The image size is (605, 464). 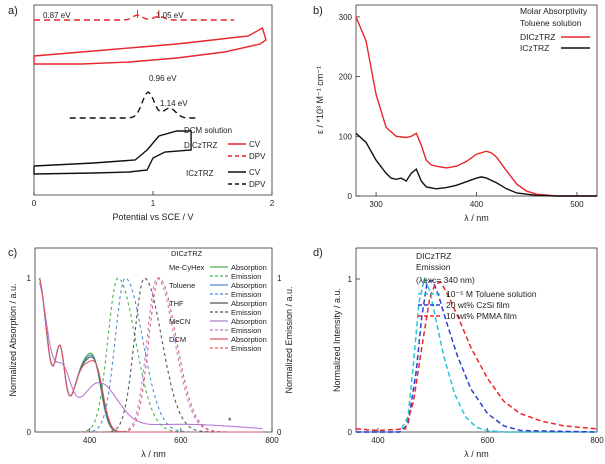 I want to click on x-tick-label: 300, so click(x=376, y=204).